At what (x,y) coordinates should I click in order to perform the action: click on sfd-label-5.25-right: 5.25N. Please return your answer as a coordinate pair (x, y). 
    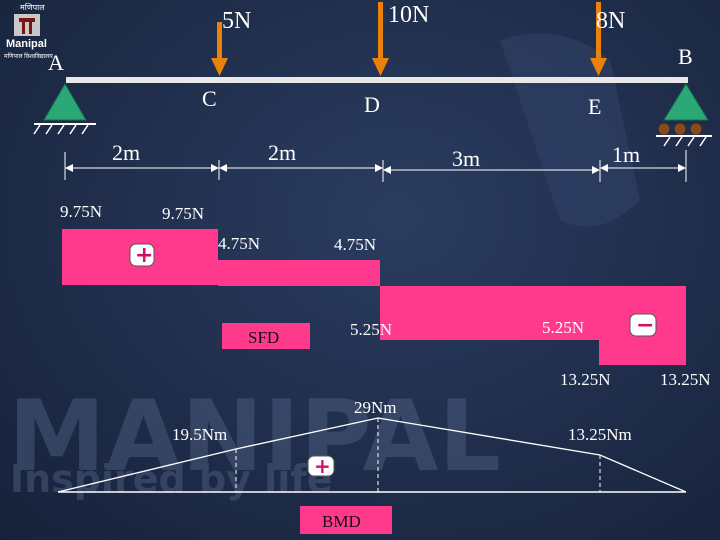
    Looking at the image, I should click on (563, 327).